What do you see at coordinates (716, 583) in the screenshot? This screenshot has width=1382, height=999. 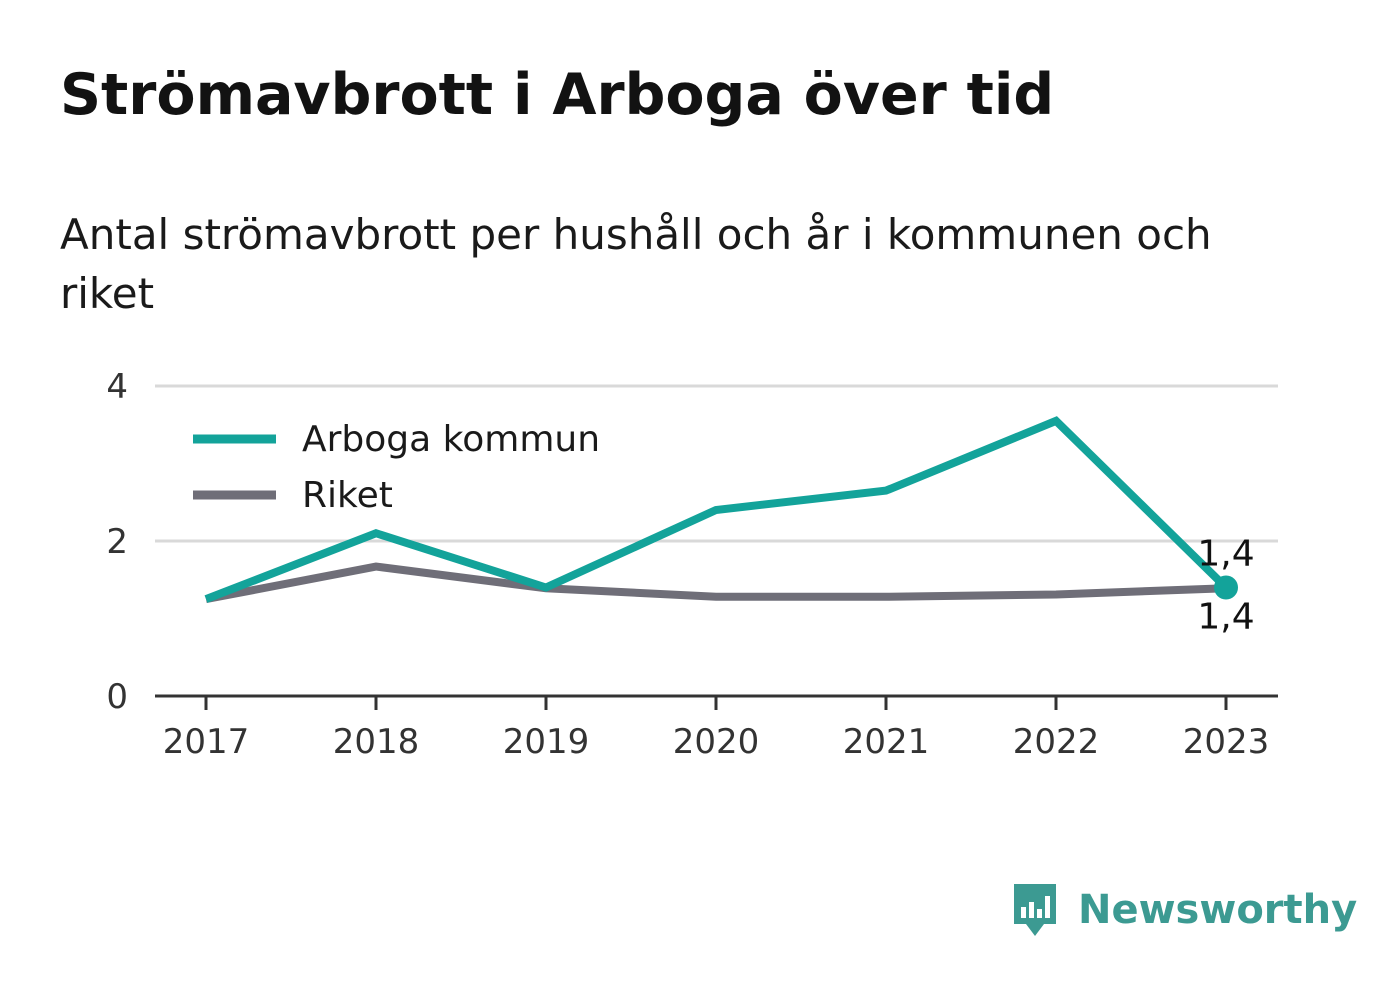 I see `series-line-riket` at bounding box center [716, 583].